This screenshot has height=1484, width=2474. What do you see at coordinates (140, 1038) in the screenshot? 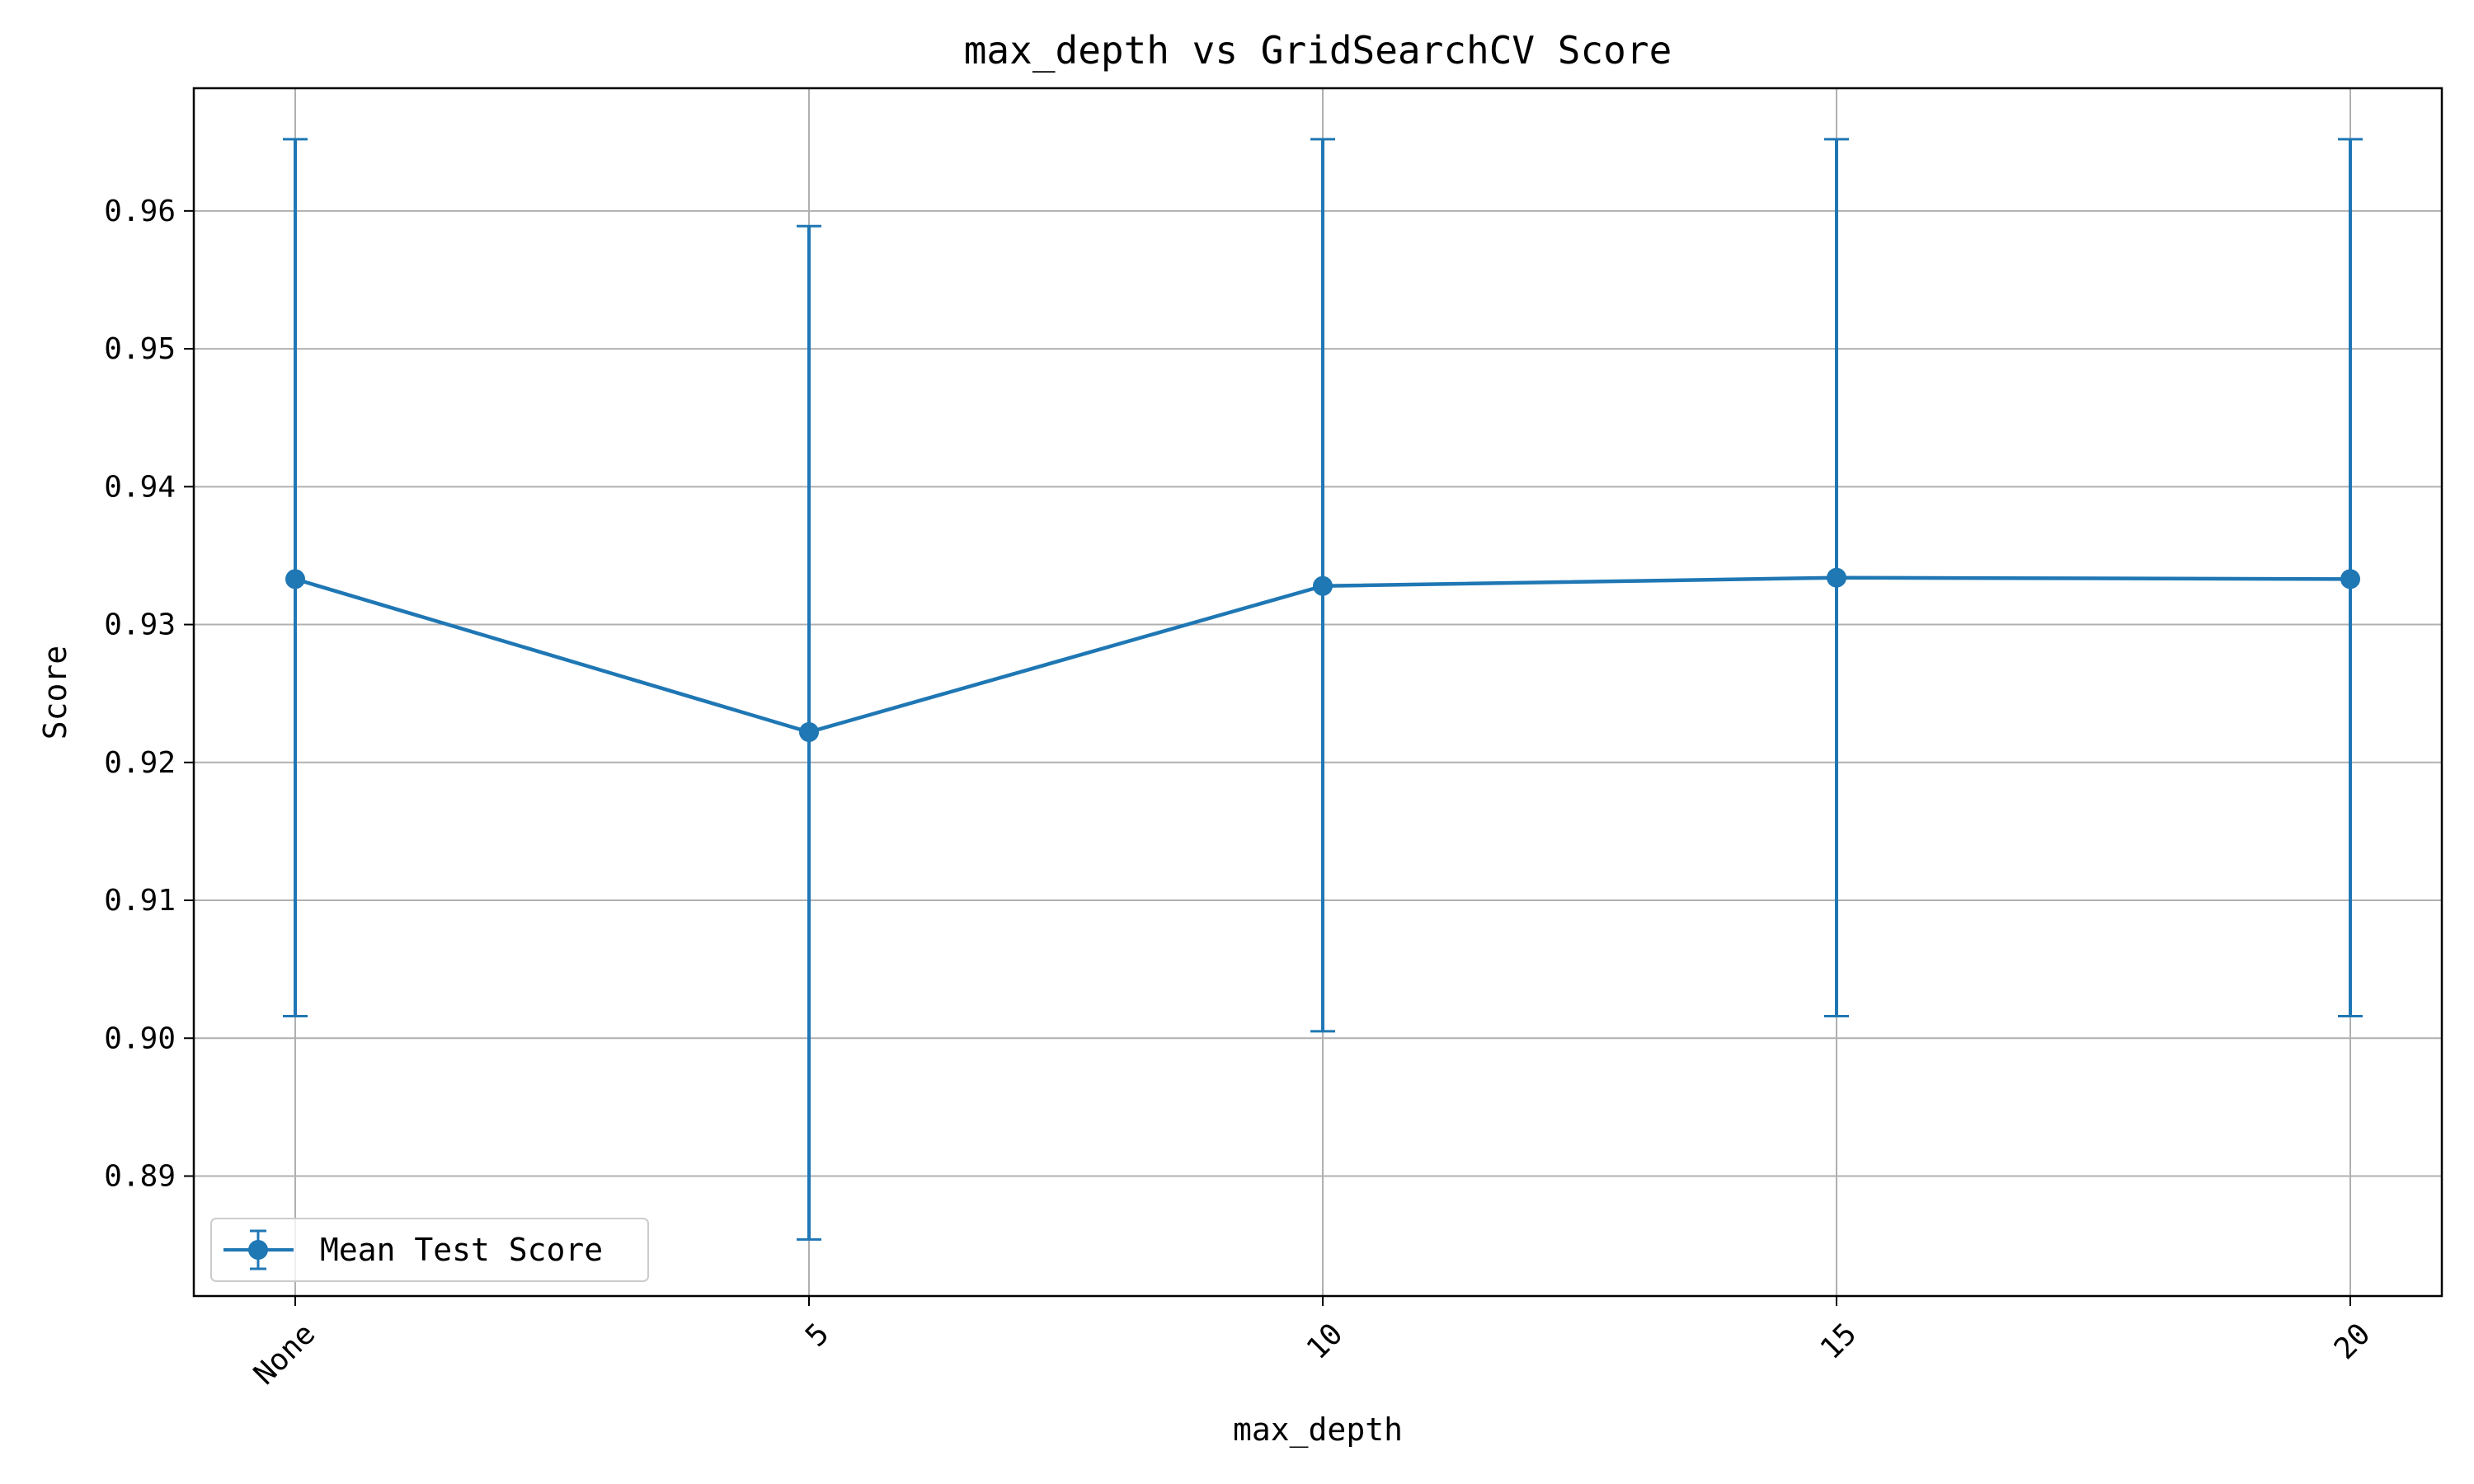
I see `y-tick-label: 0.90` at bounding box center [140, 1038].